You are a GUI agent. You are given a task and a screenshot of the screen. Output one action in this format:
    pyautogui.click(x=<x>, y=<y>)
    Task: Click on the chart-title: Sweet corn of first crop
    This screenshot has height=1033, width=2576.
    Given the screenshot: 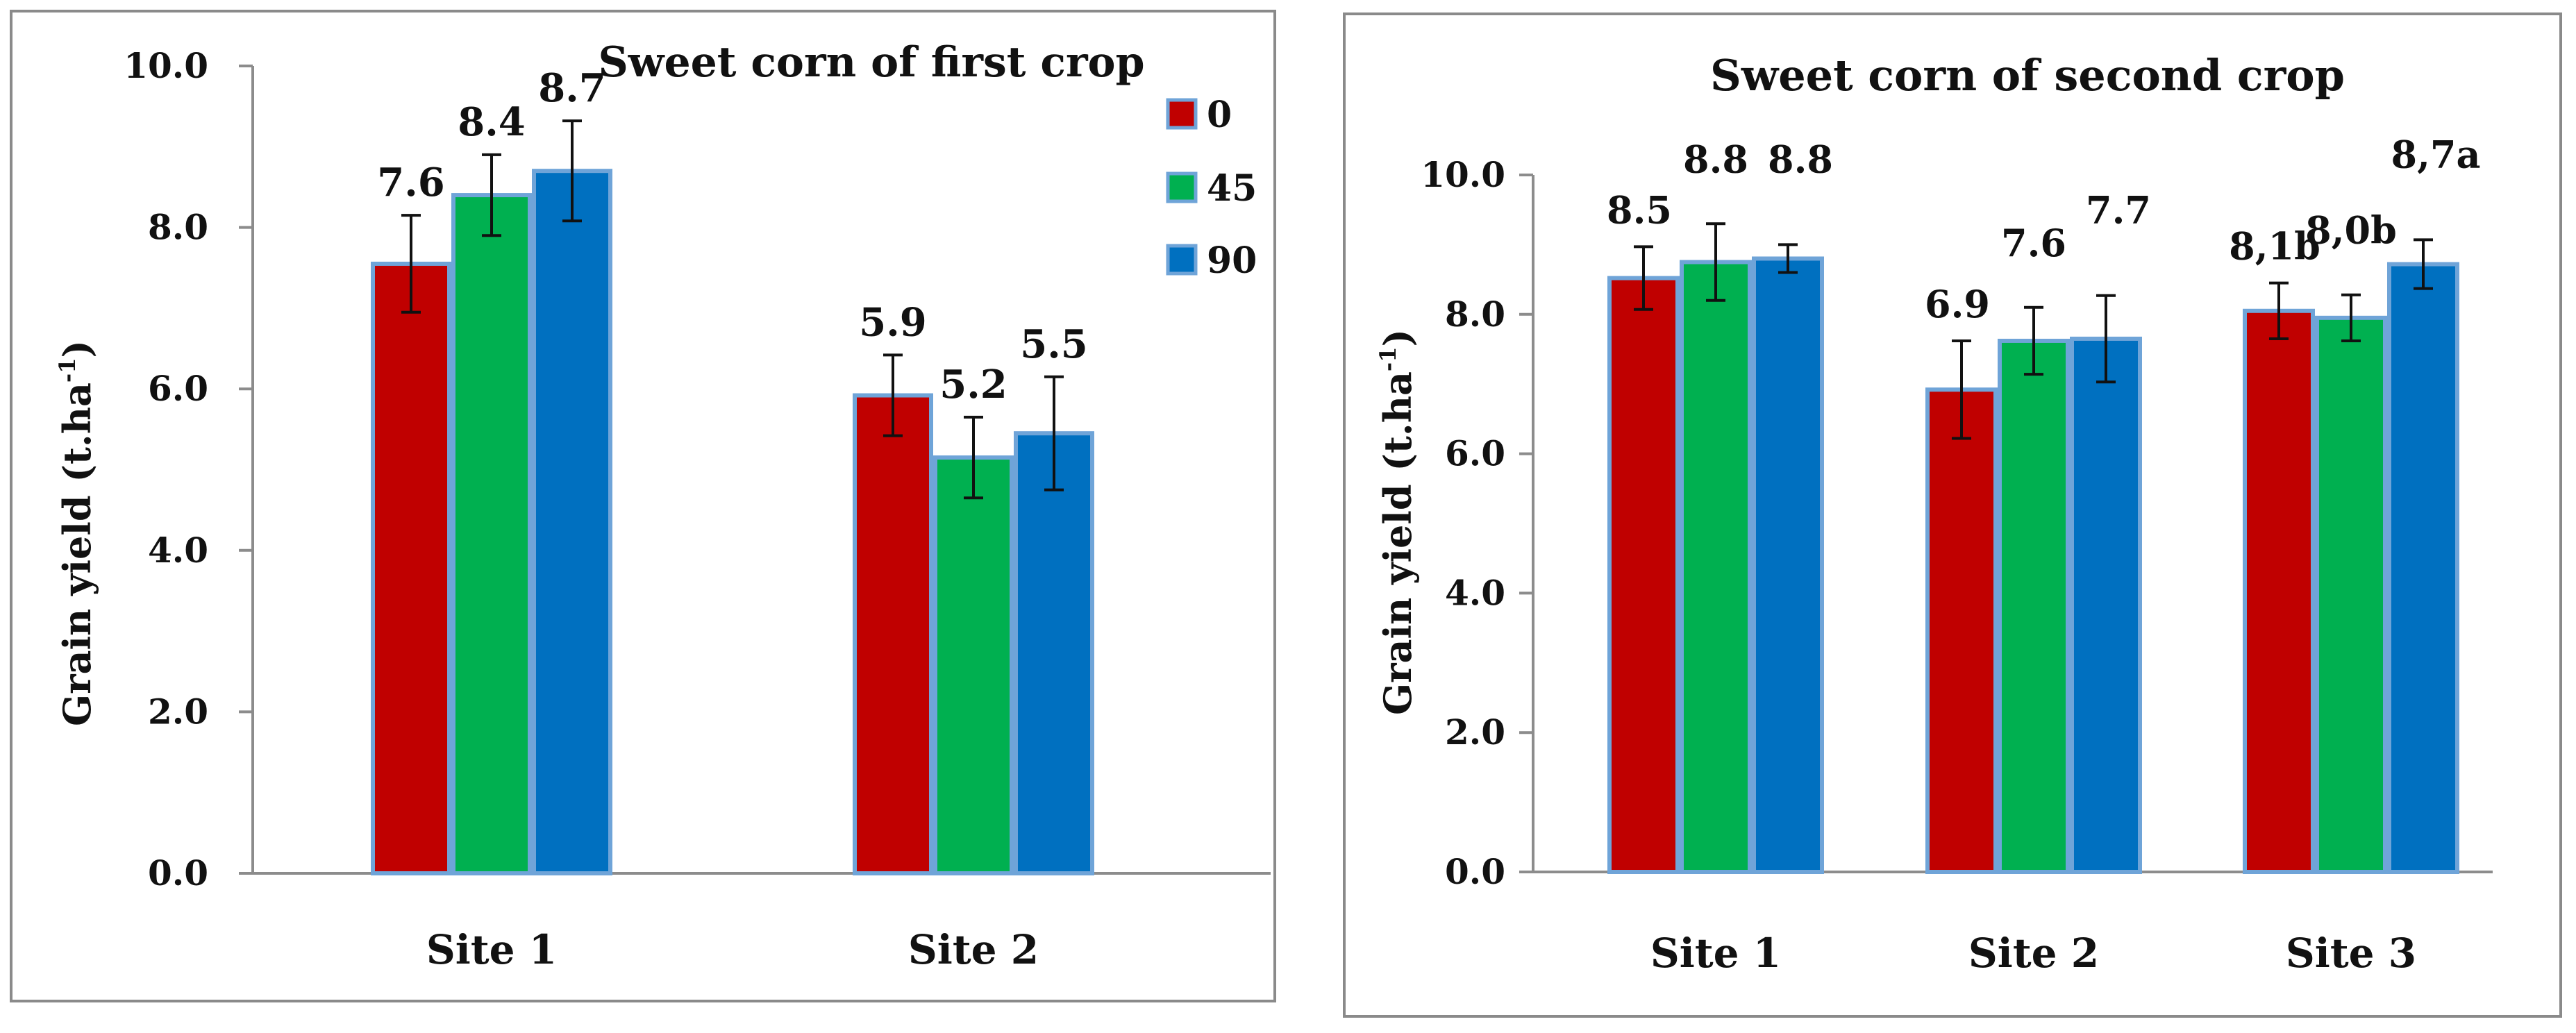 What is the action you would take?
    pyautogui.click(x=871, y=62)
    